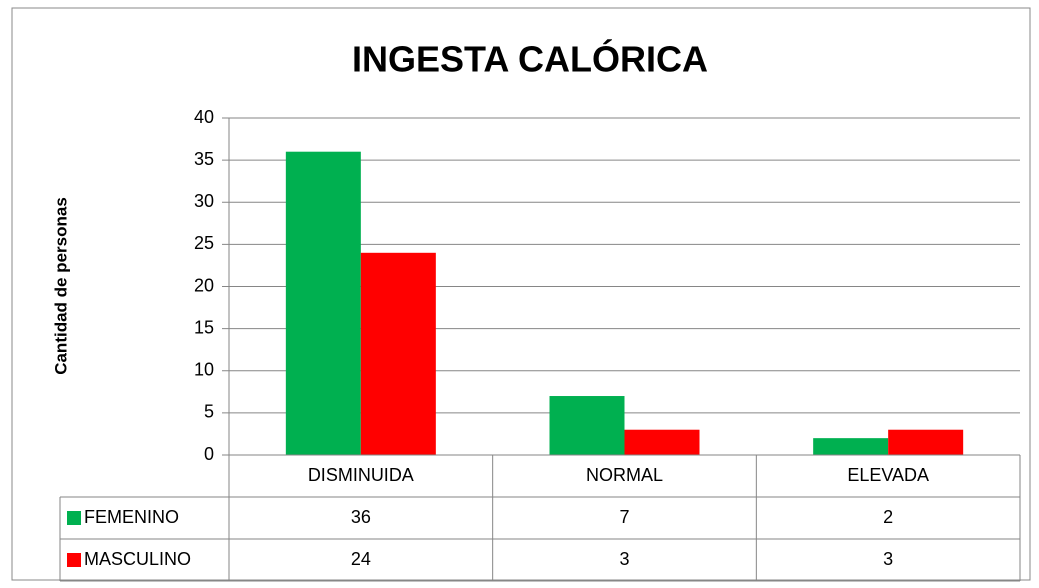 The height and width of the screenshot is (588, 1039). I want to click on chart-title: INGESTA CALÓRICA, so click(530, 59).